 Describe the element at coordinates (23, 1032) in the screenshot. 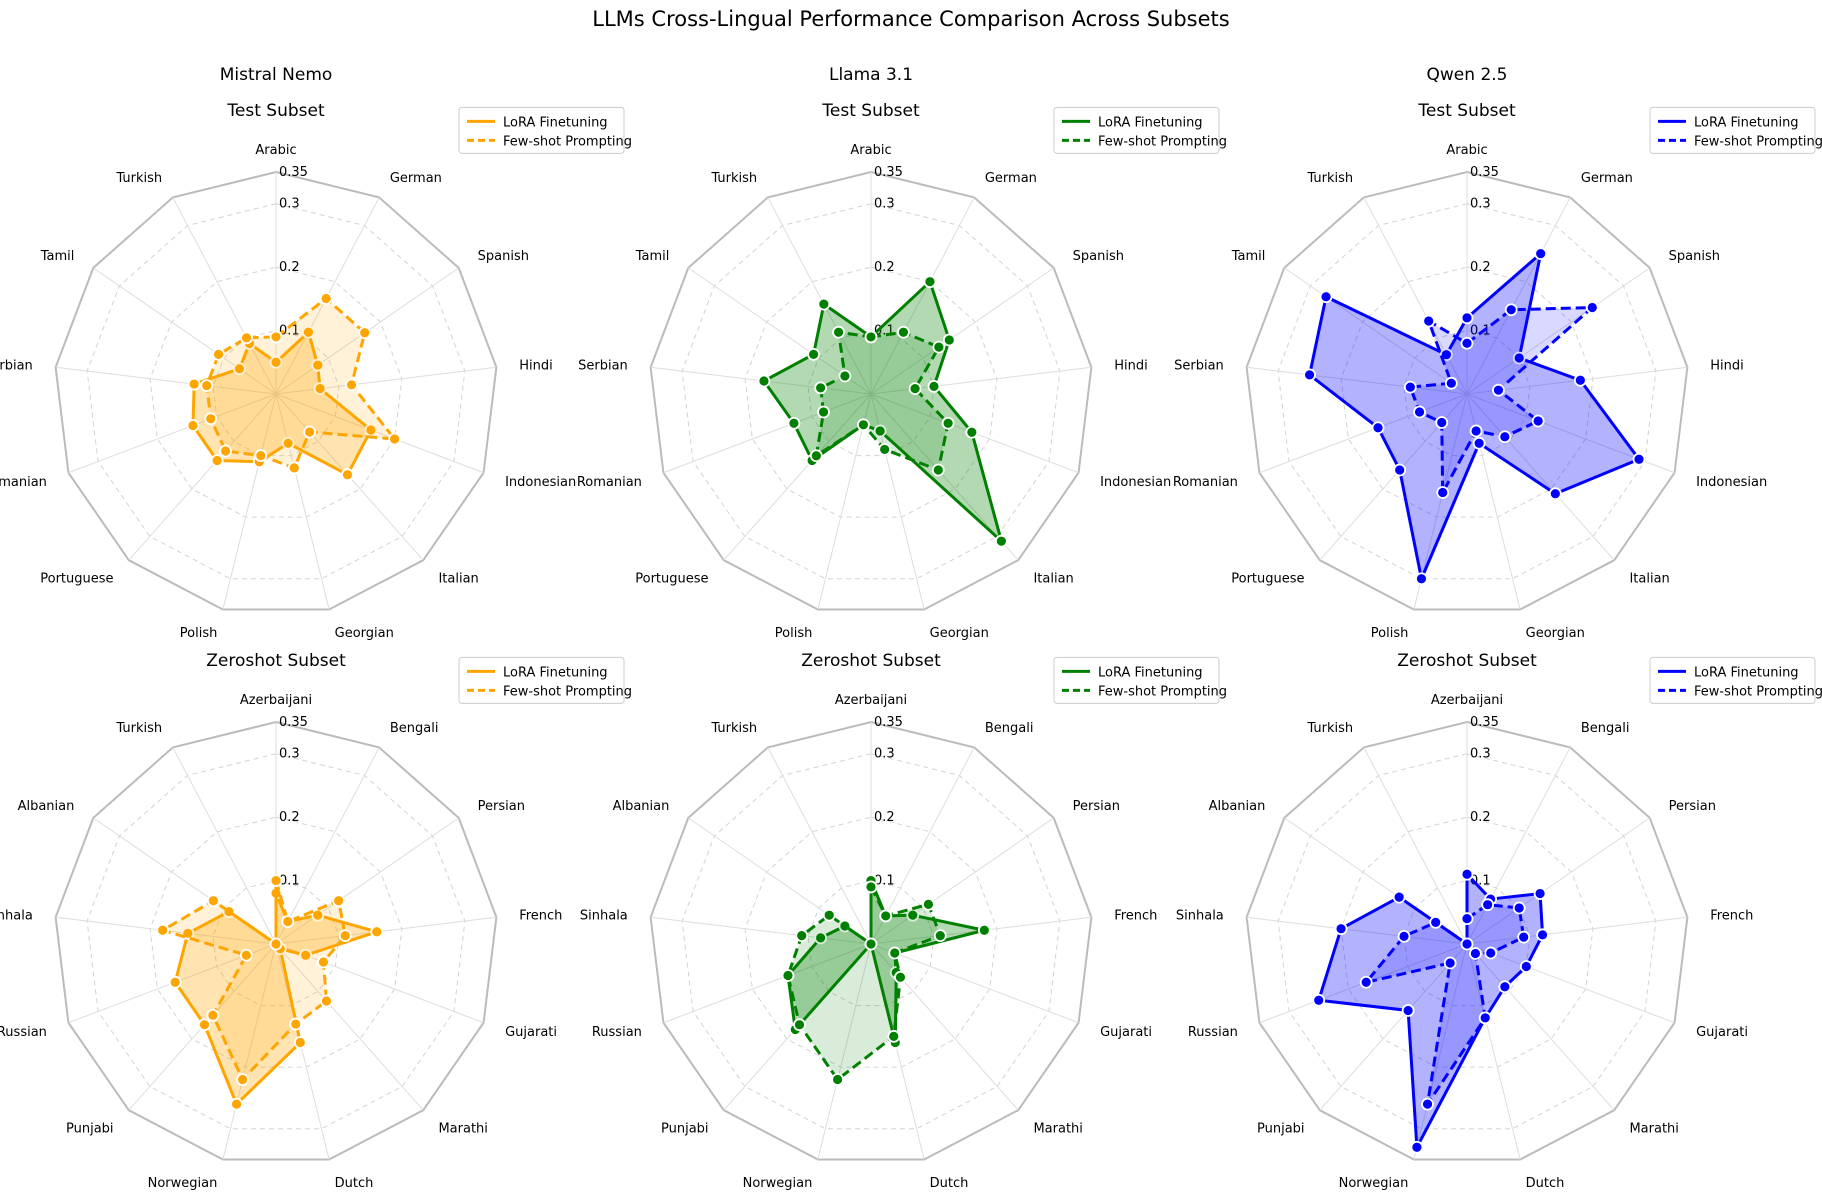

I see `category-label: Russian` at that location.